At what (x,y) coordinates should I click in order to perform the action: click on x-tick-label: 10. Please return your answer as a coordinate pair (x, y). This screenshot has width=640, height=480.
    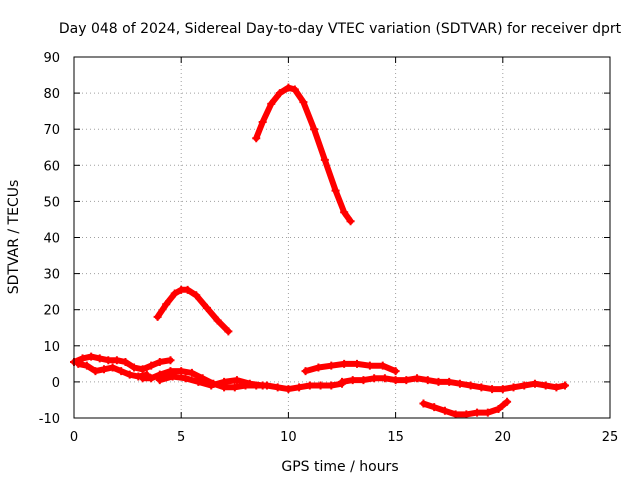
    Looking at the image, I should click on (288, 437).